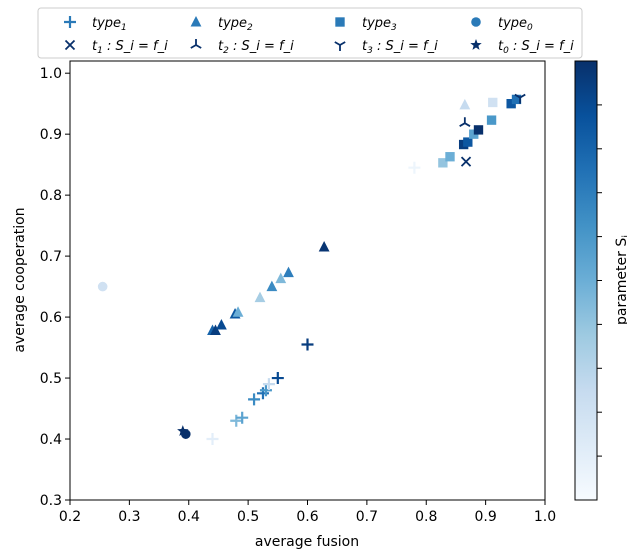  I want to click on x-axis: 0.2 0.3 0.4 0.5 0.6 0.7 0.8 0.9 1.0, so click(307, 512).